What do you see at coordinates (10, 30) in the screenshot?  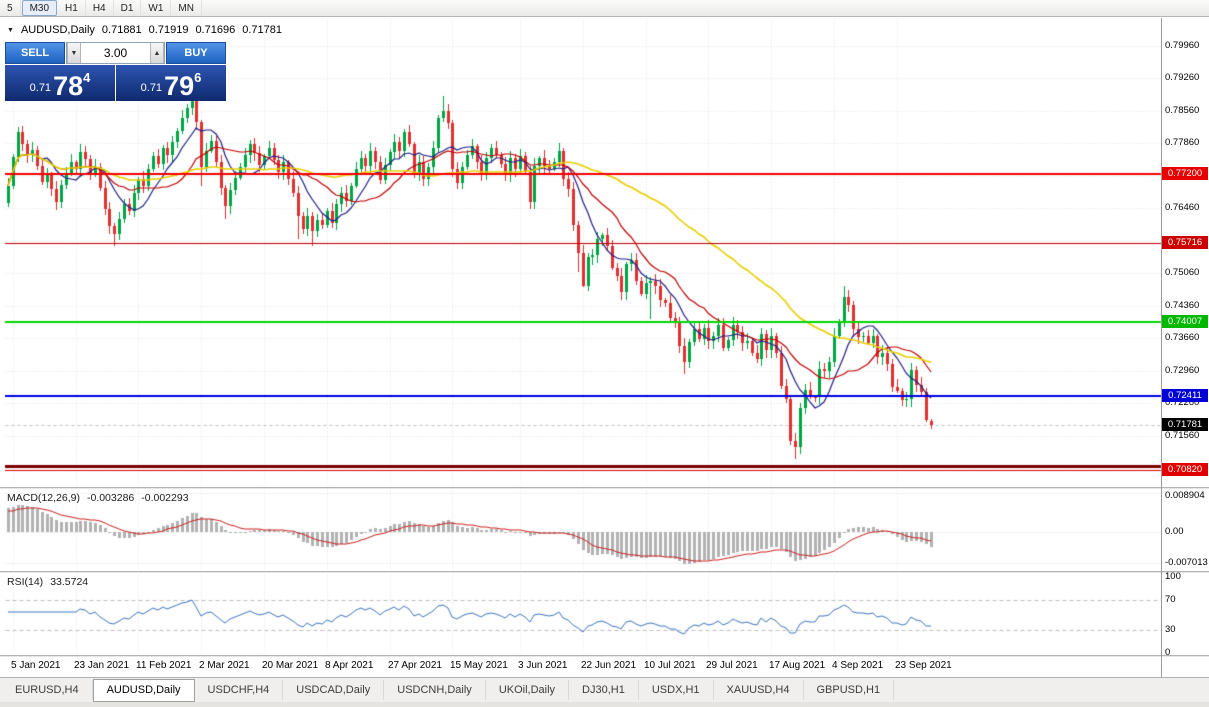 I see `chart-marker-icon: ▼` at bounding box center [10, 30].